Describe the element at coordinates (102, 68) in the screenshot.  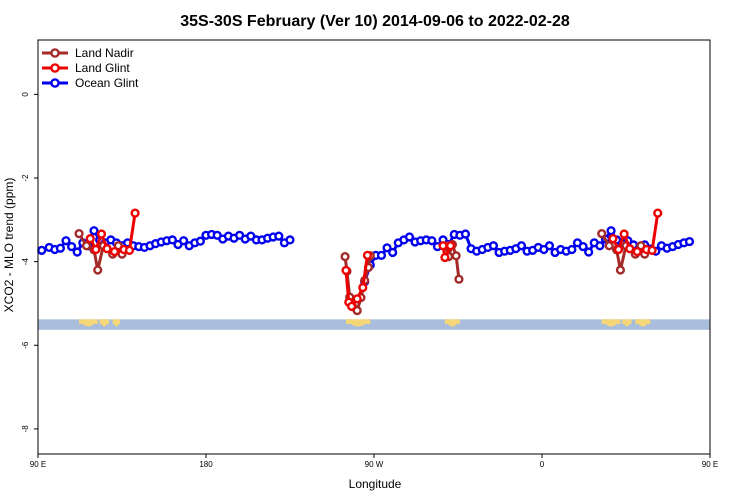
I see `legend-label: Land Glint` at that location.